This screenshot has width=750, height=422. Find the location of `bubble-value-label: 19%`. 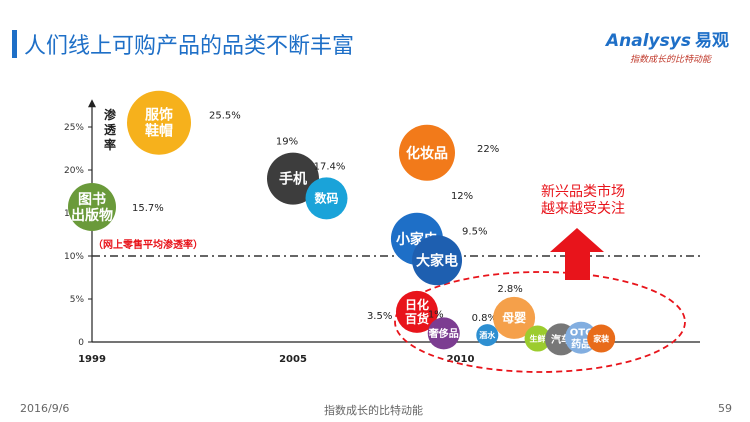

bubble-value-label: 19% is located at coordinates (287, 142).